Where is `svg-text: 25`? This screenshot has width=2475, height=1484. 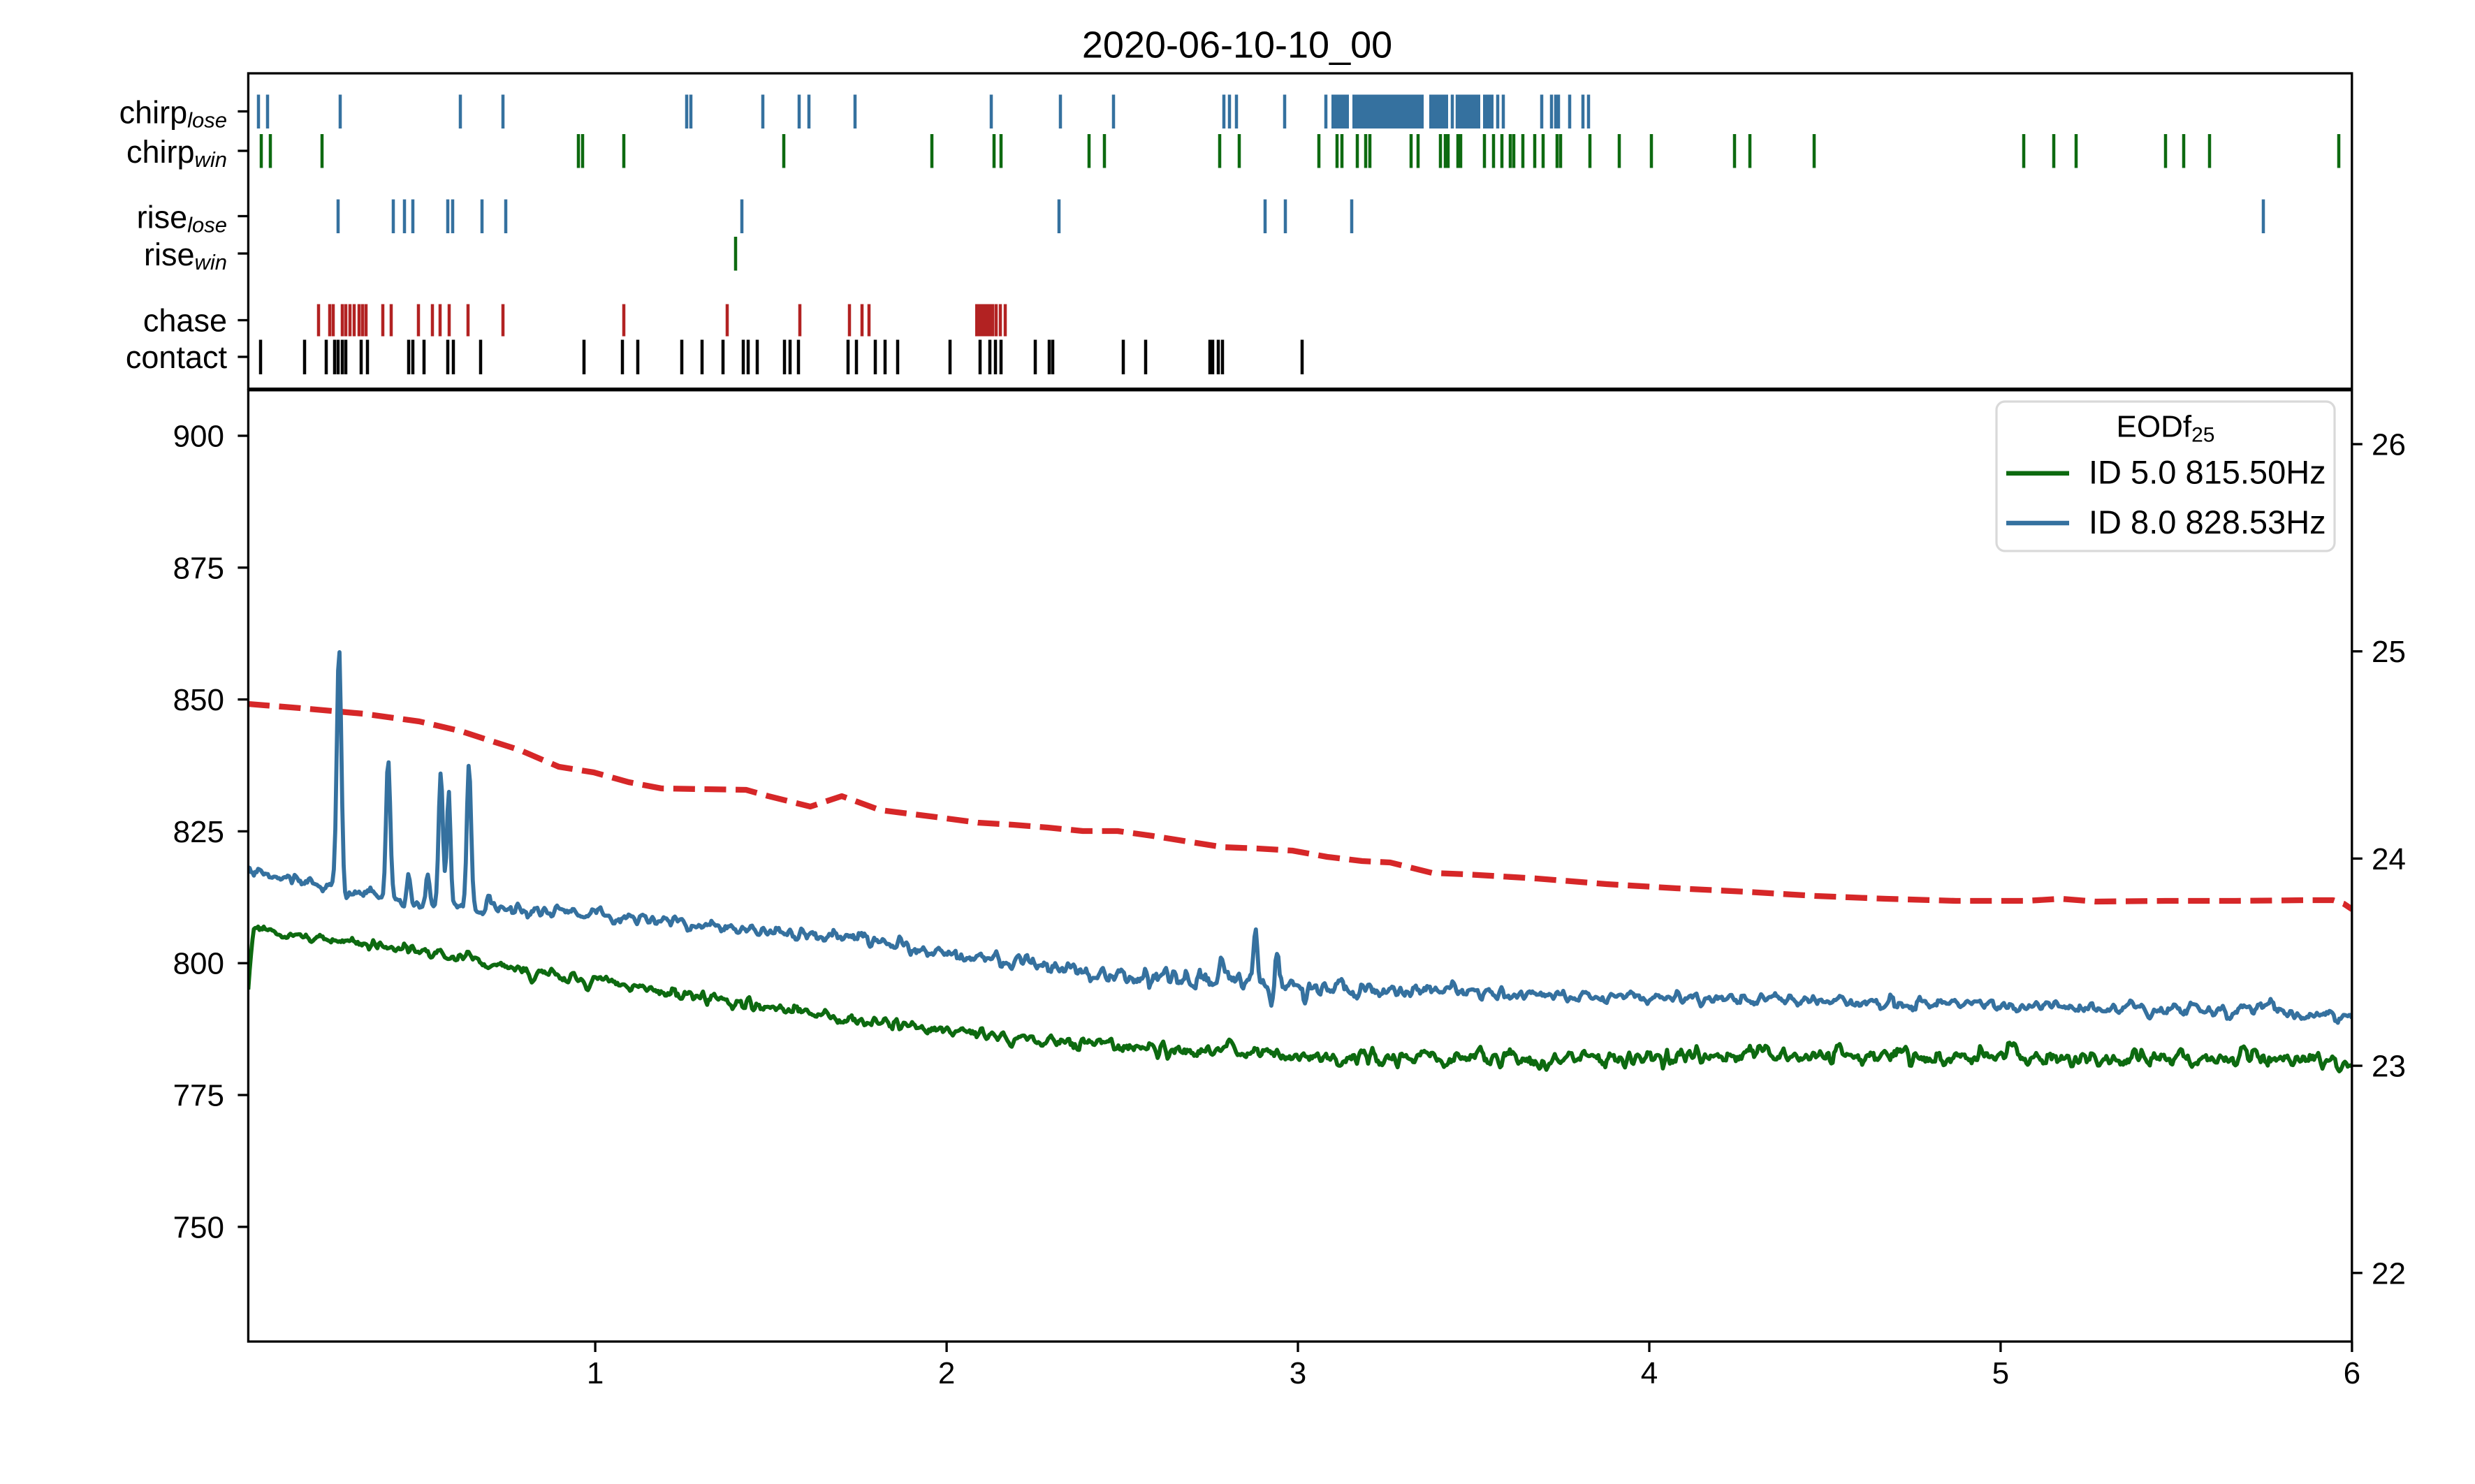 svg-text: 25 is located at coordinates (2389, 652).